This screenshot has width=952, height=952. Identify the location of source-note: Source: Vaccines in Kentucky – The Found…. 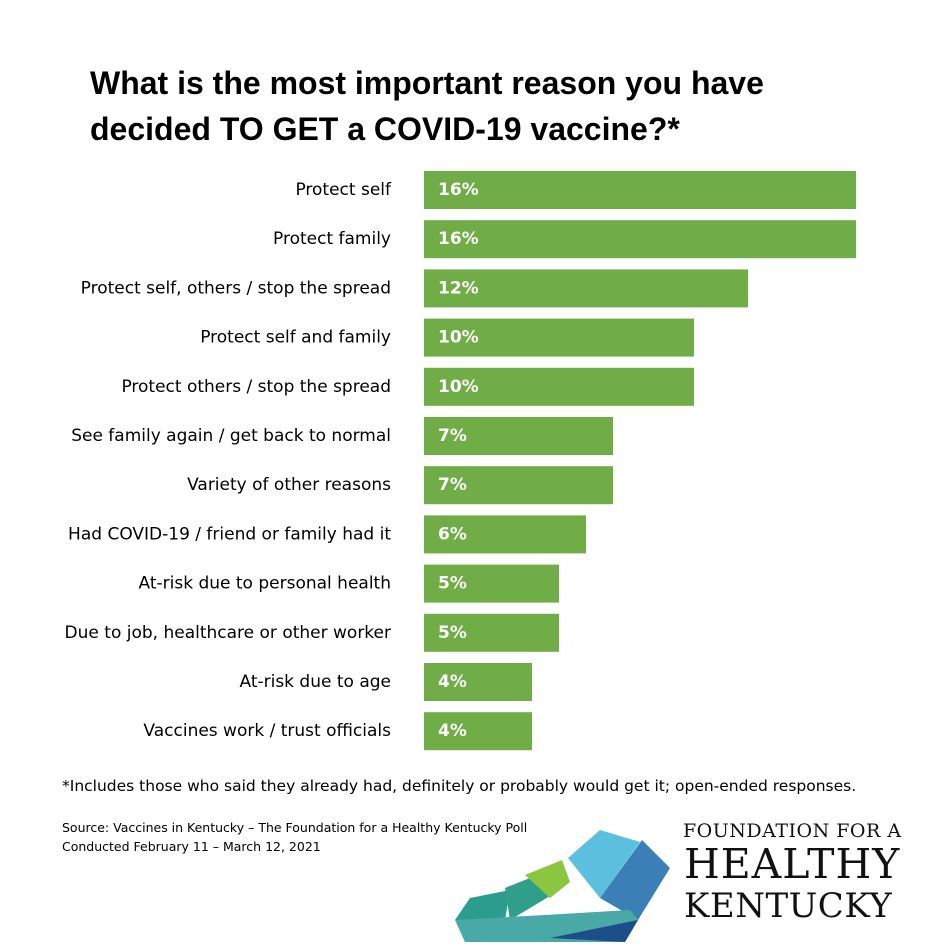
(294, 837).